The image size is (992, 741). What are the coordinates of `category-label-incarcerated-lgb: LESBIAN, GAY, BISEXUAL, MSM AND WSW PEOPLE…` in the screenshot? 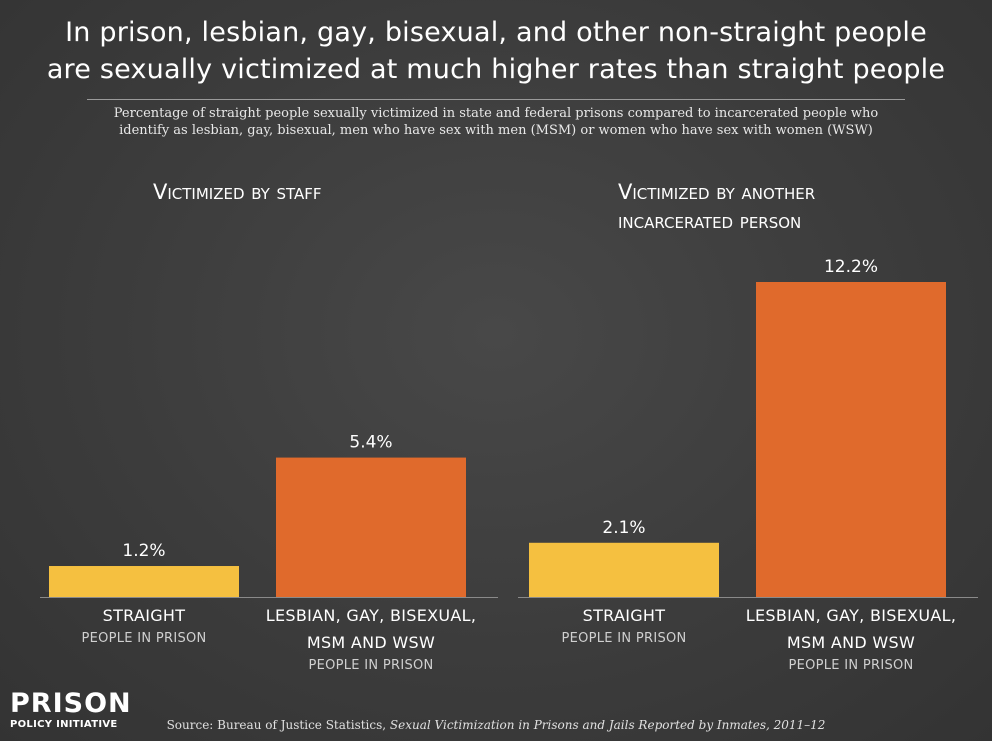 It's located at (851, 639).